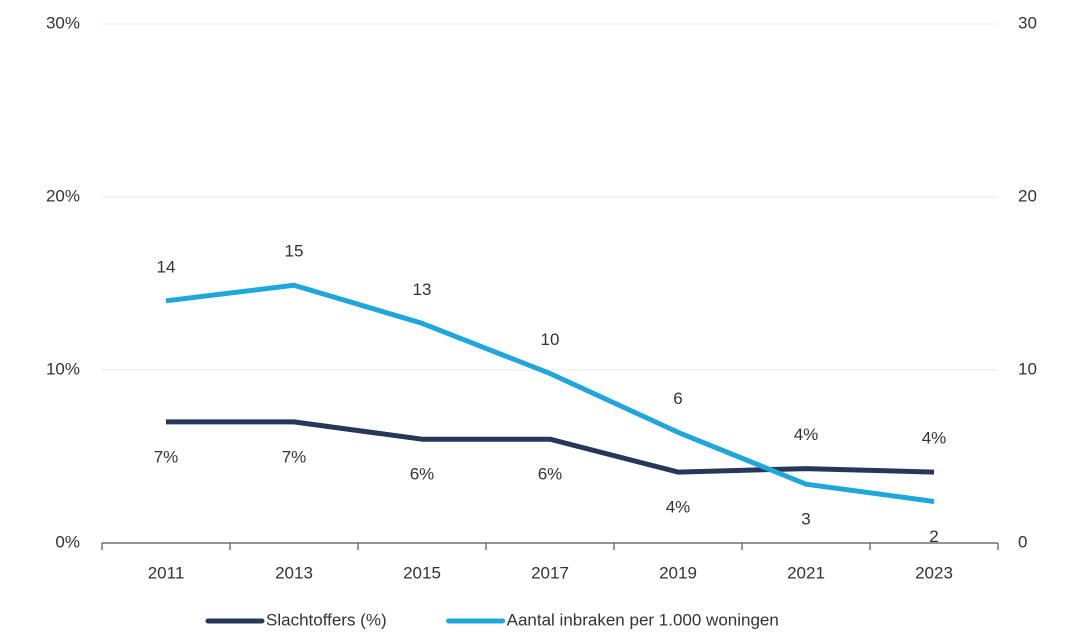 This screenshot has width=1069, height=634. What do you see at coordinates (63, 368) in the screenshot?
I see `y-tick-label: 10%` at bounding box center [63, 368].